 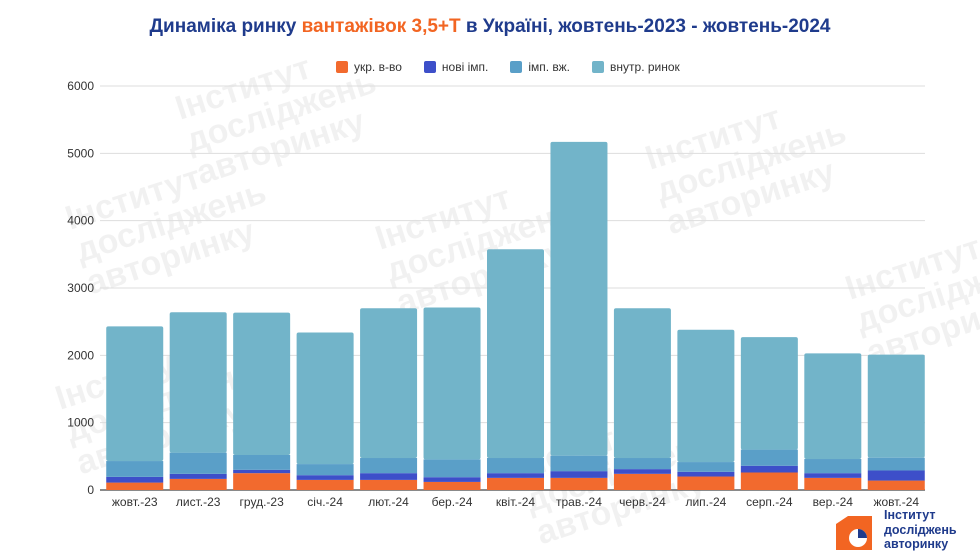 What do you see at coordinates (388, 502) in the screenshot?
I see `x-tick-label: лют.-24` at bounding box center [388, 502].